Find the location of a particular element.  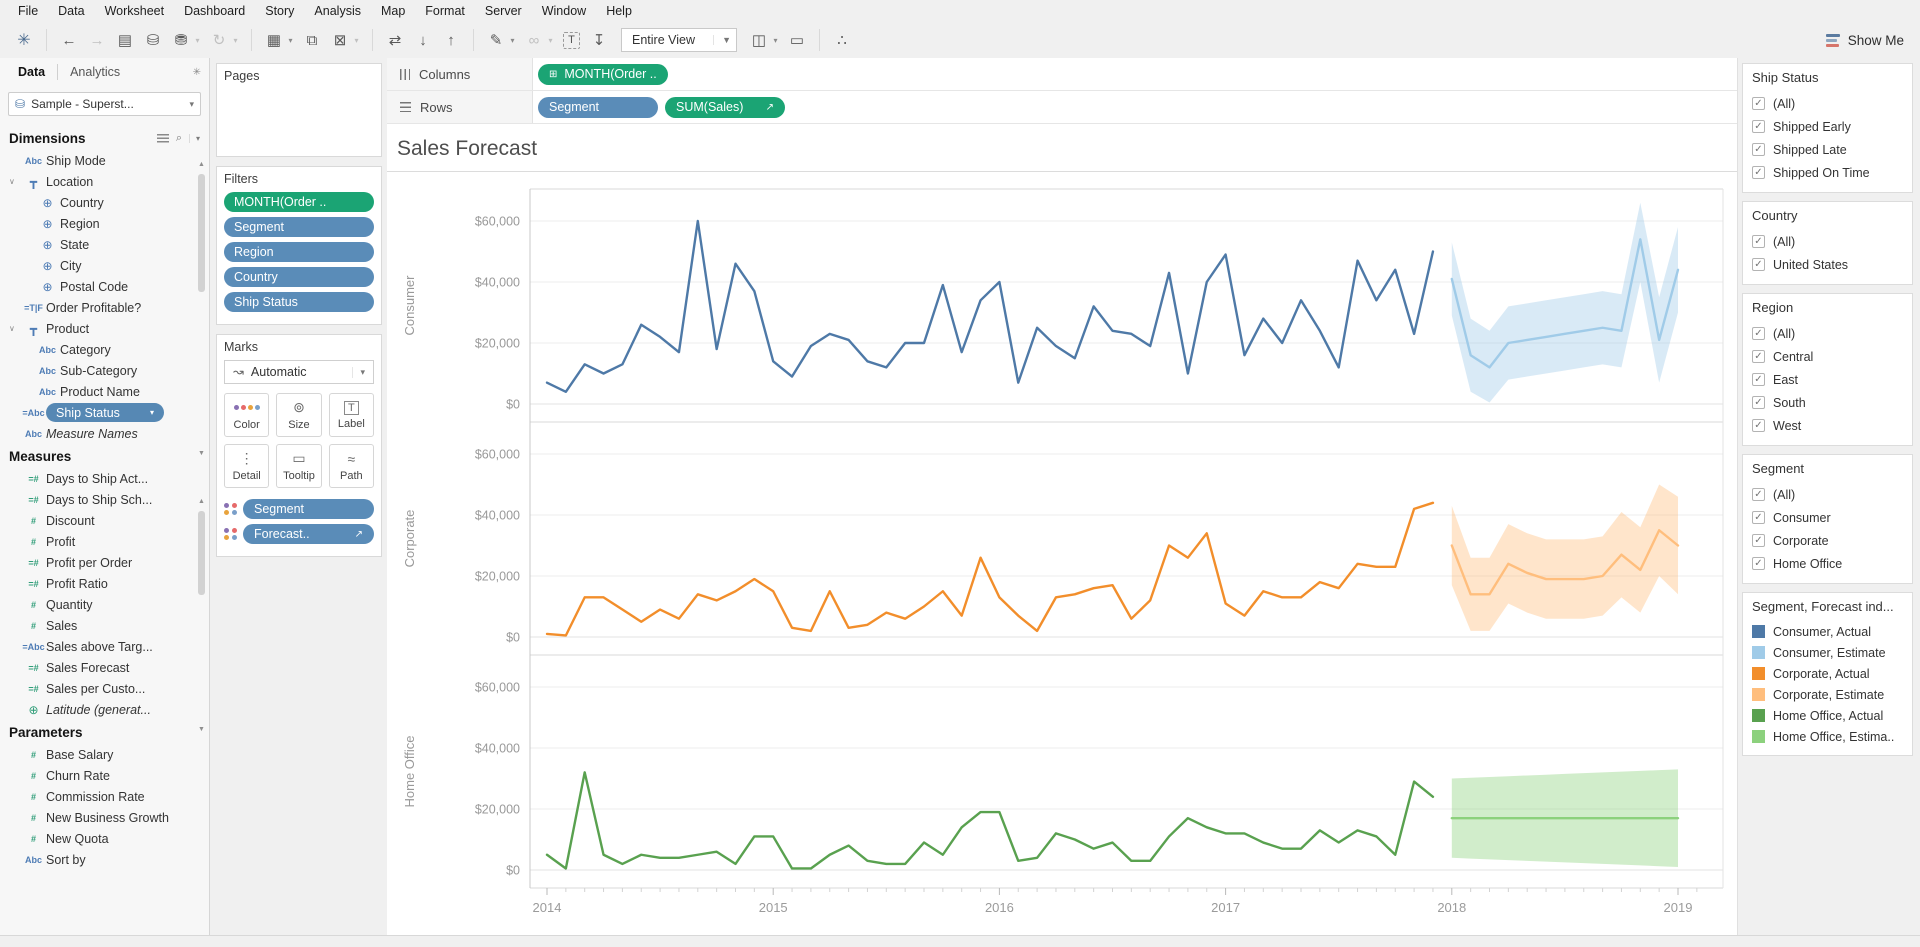

param-commission-rate: # Commission Rate is located at coordinates (87, 796).